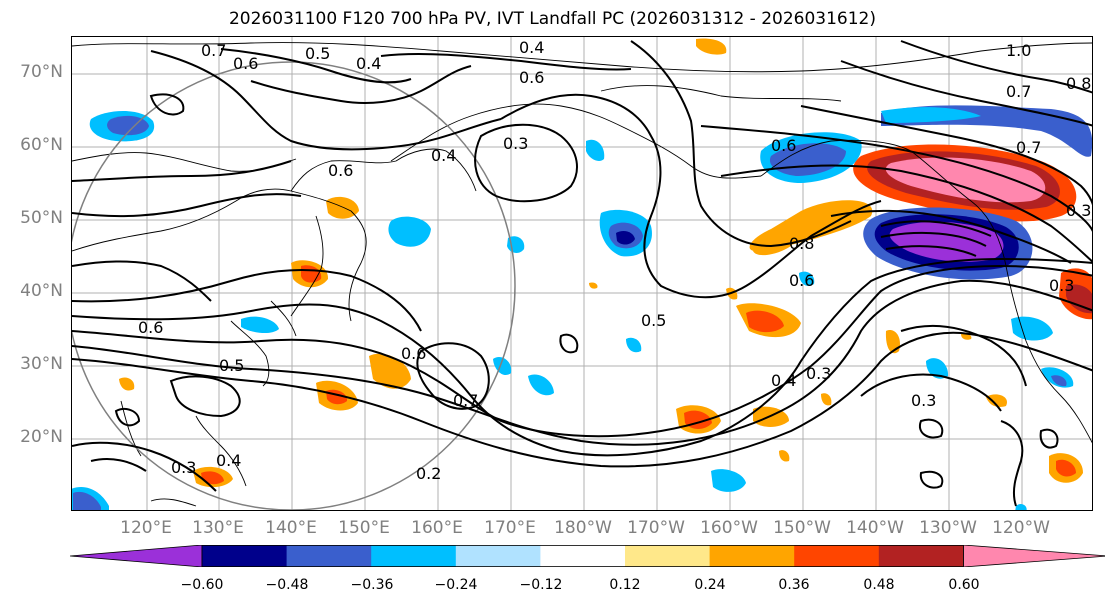  Describe the element at coordinates (146, 528) in the screenshot. I see `lon-label-120e: 120°E` at that location.